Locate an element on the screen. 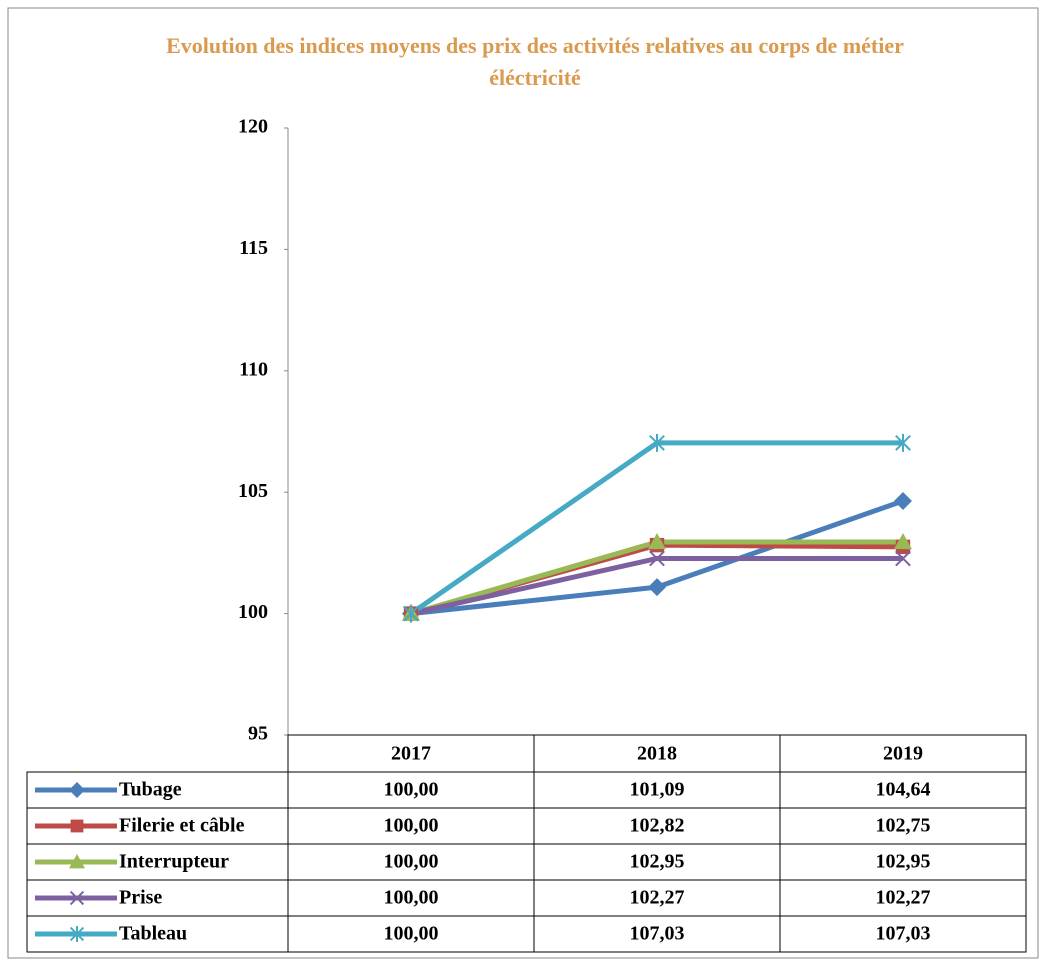 The image size is (1043, 960). x-tick-label: 2017 is located at coordinates (411, 754).